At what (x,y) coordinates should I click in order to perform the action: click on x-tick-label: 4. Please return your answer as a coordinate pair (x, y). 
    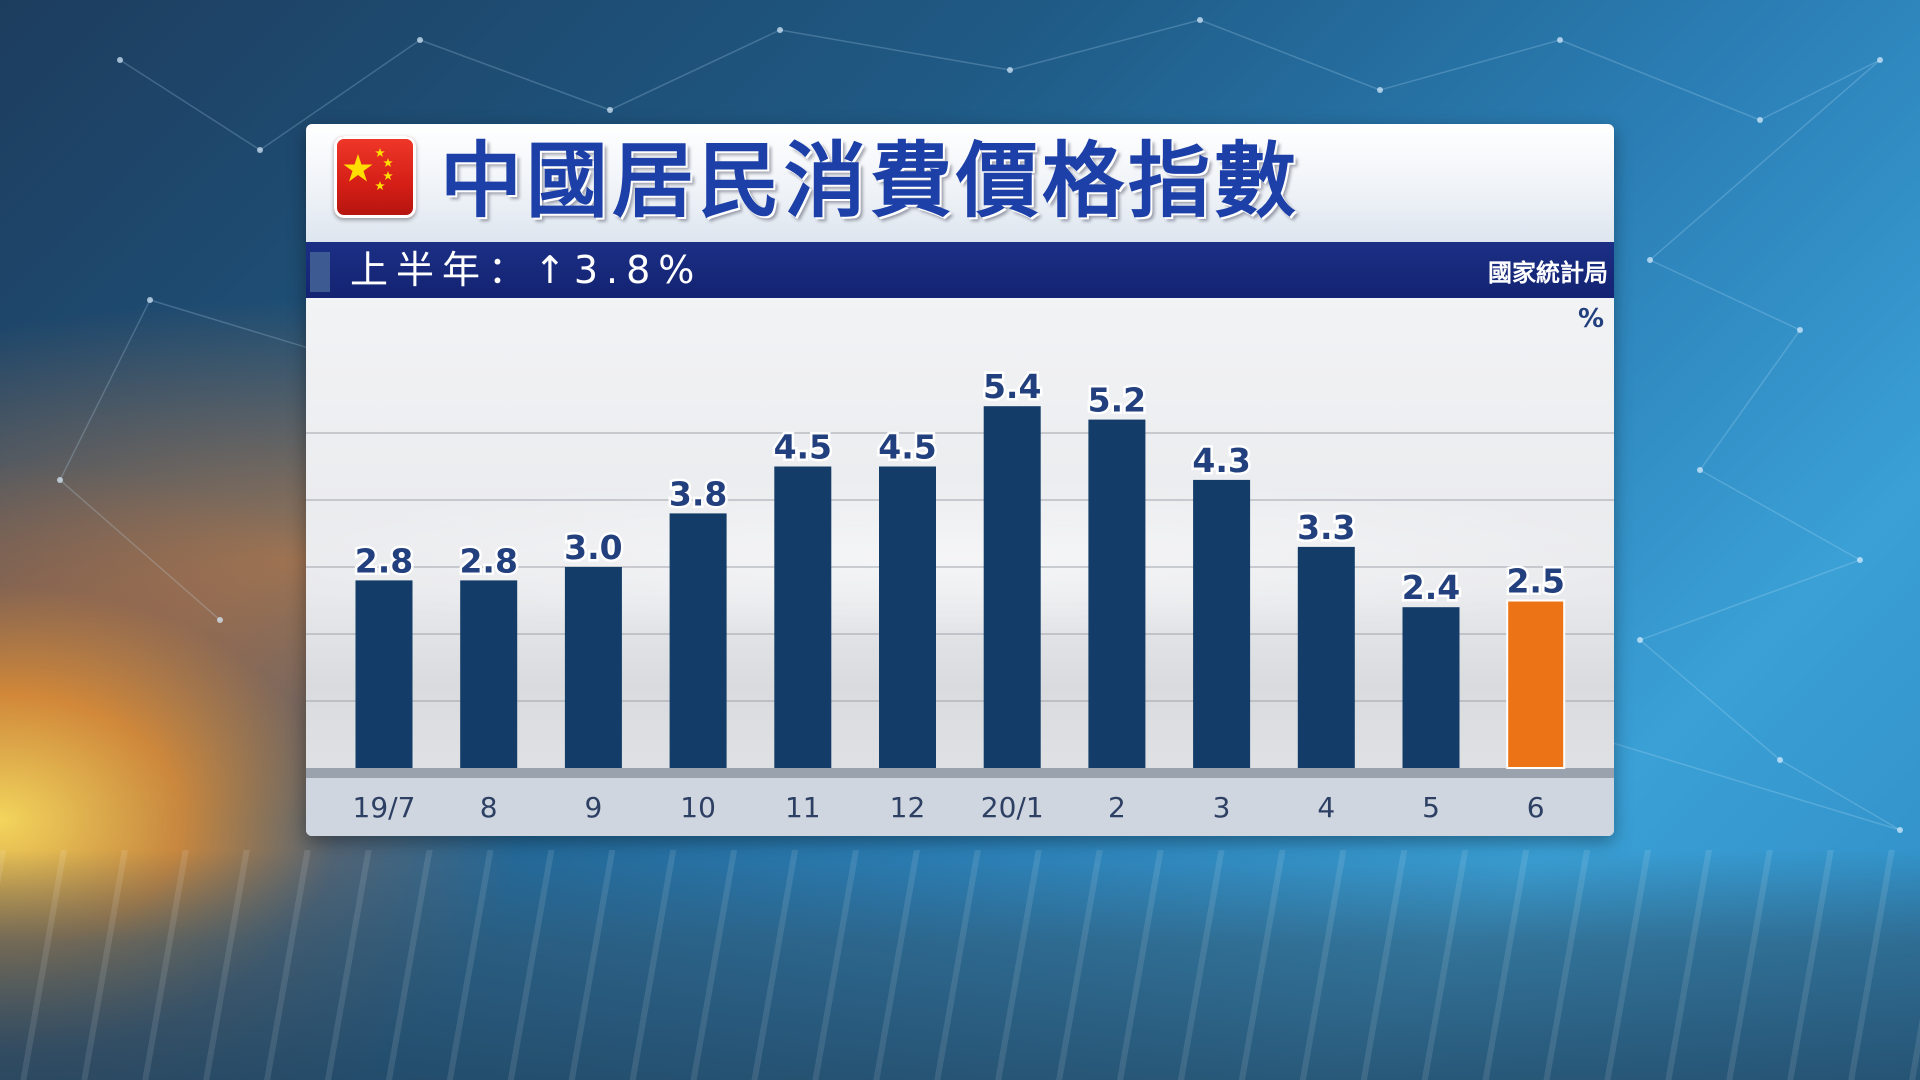
    Looking at the image, I should click on (1326, 807).